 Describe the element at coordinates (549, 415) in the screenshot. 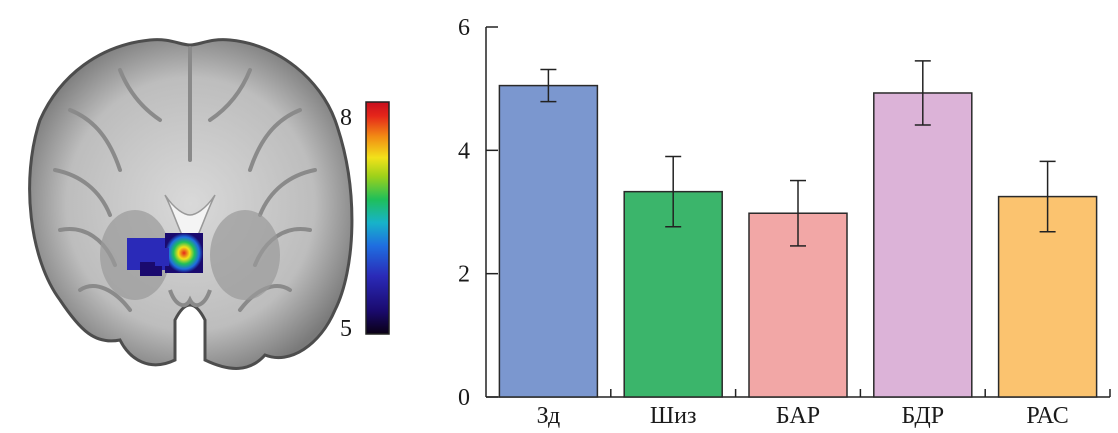

I see `x-category-label: Зд` at that location.